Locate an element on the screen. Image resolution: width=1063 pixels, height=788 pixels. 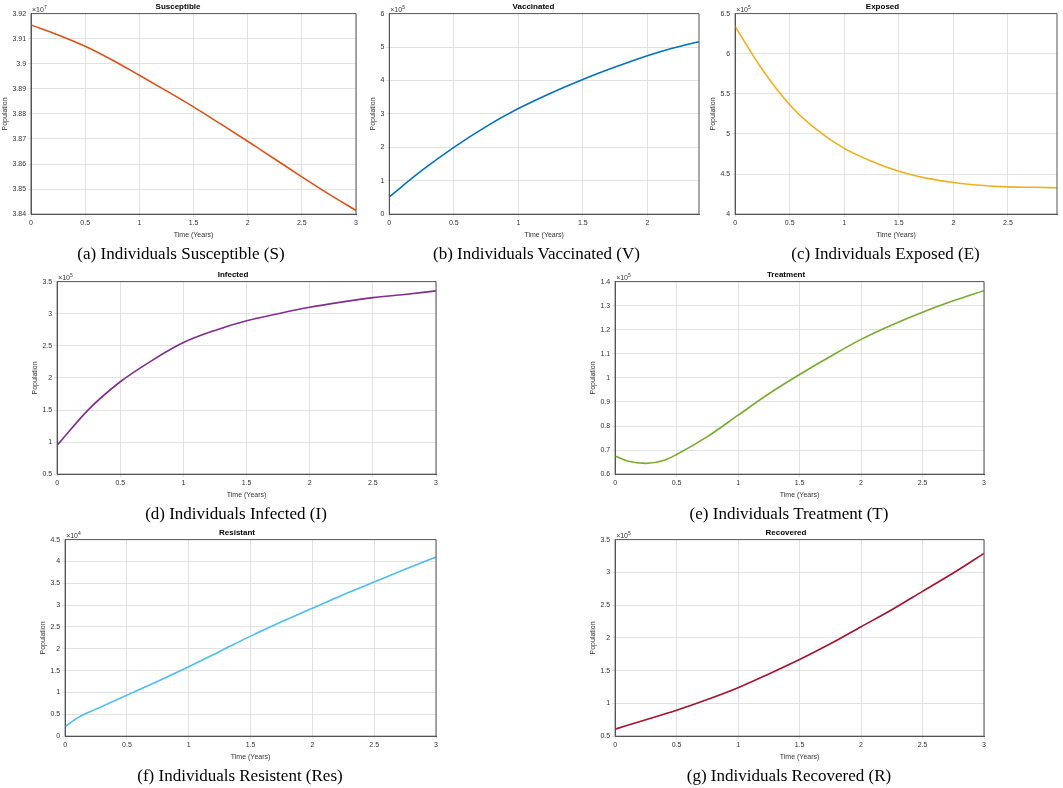
text: (d) Individuals Infected (I) is located at coordinates (236, 514).